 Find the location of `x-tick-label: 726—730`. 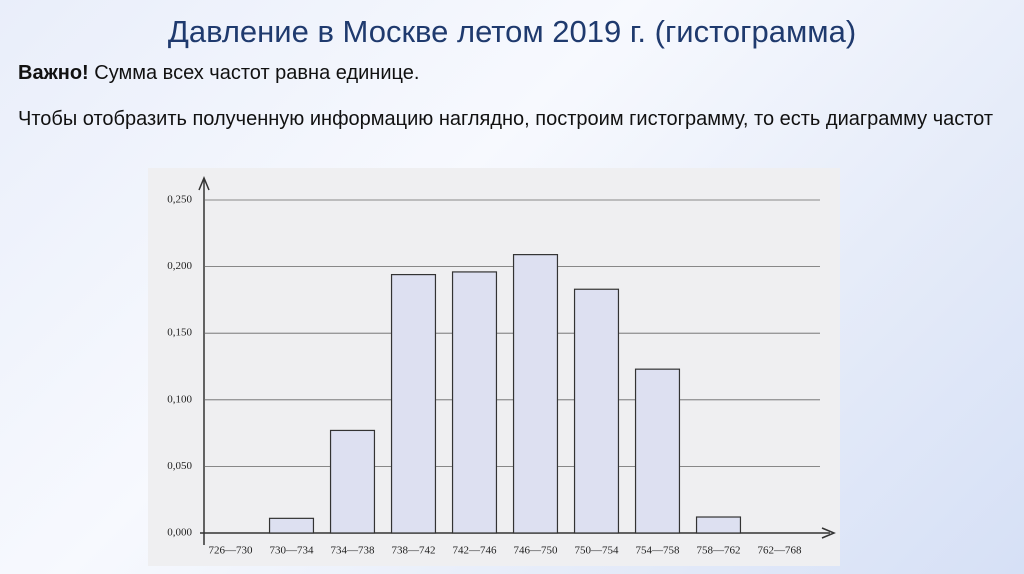

x-tick-label: 726—730 is located at coordinates (231, 551).